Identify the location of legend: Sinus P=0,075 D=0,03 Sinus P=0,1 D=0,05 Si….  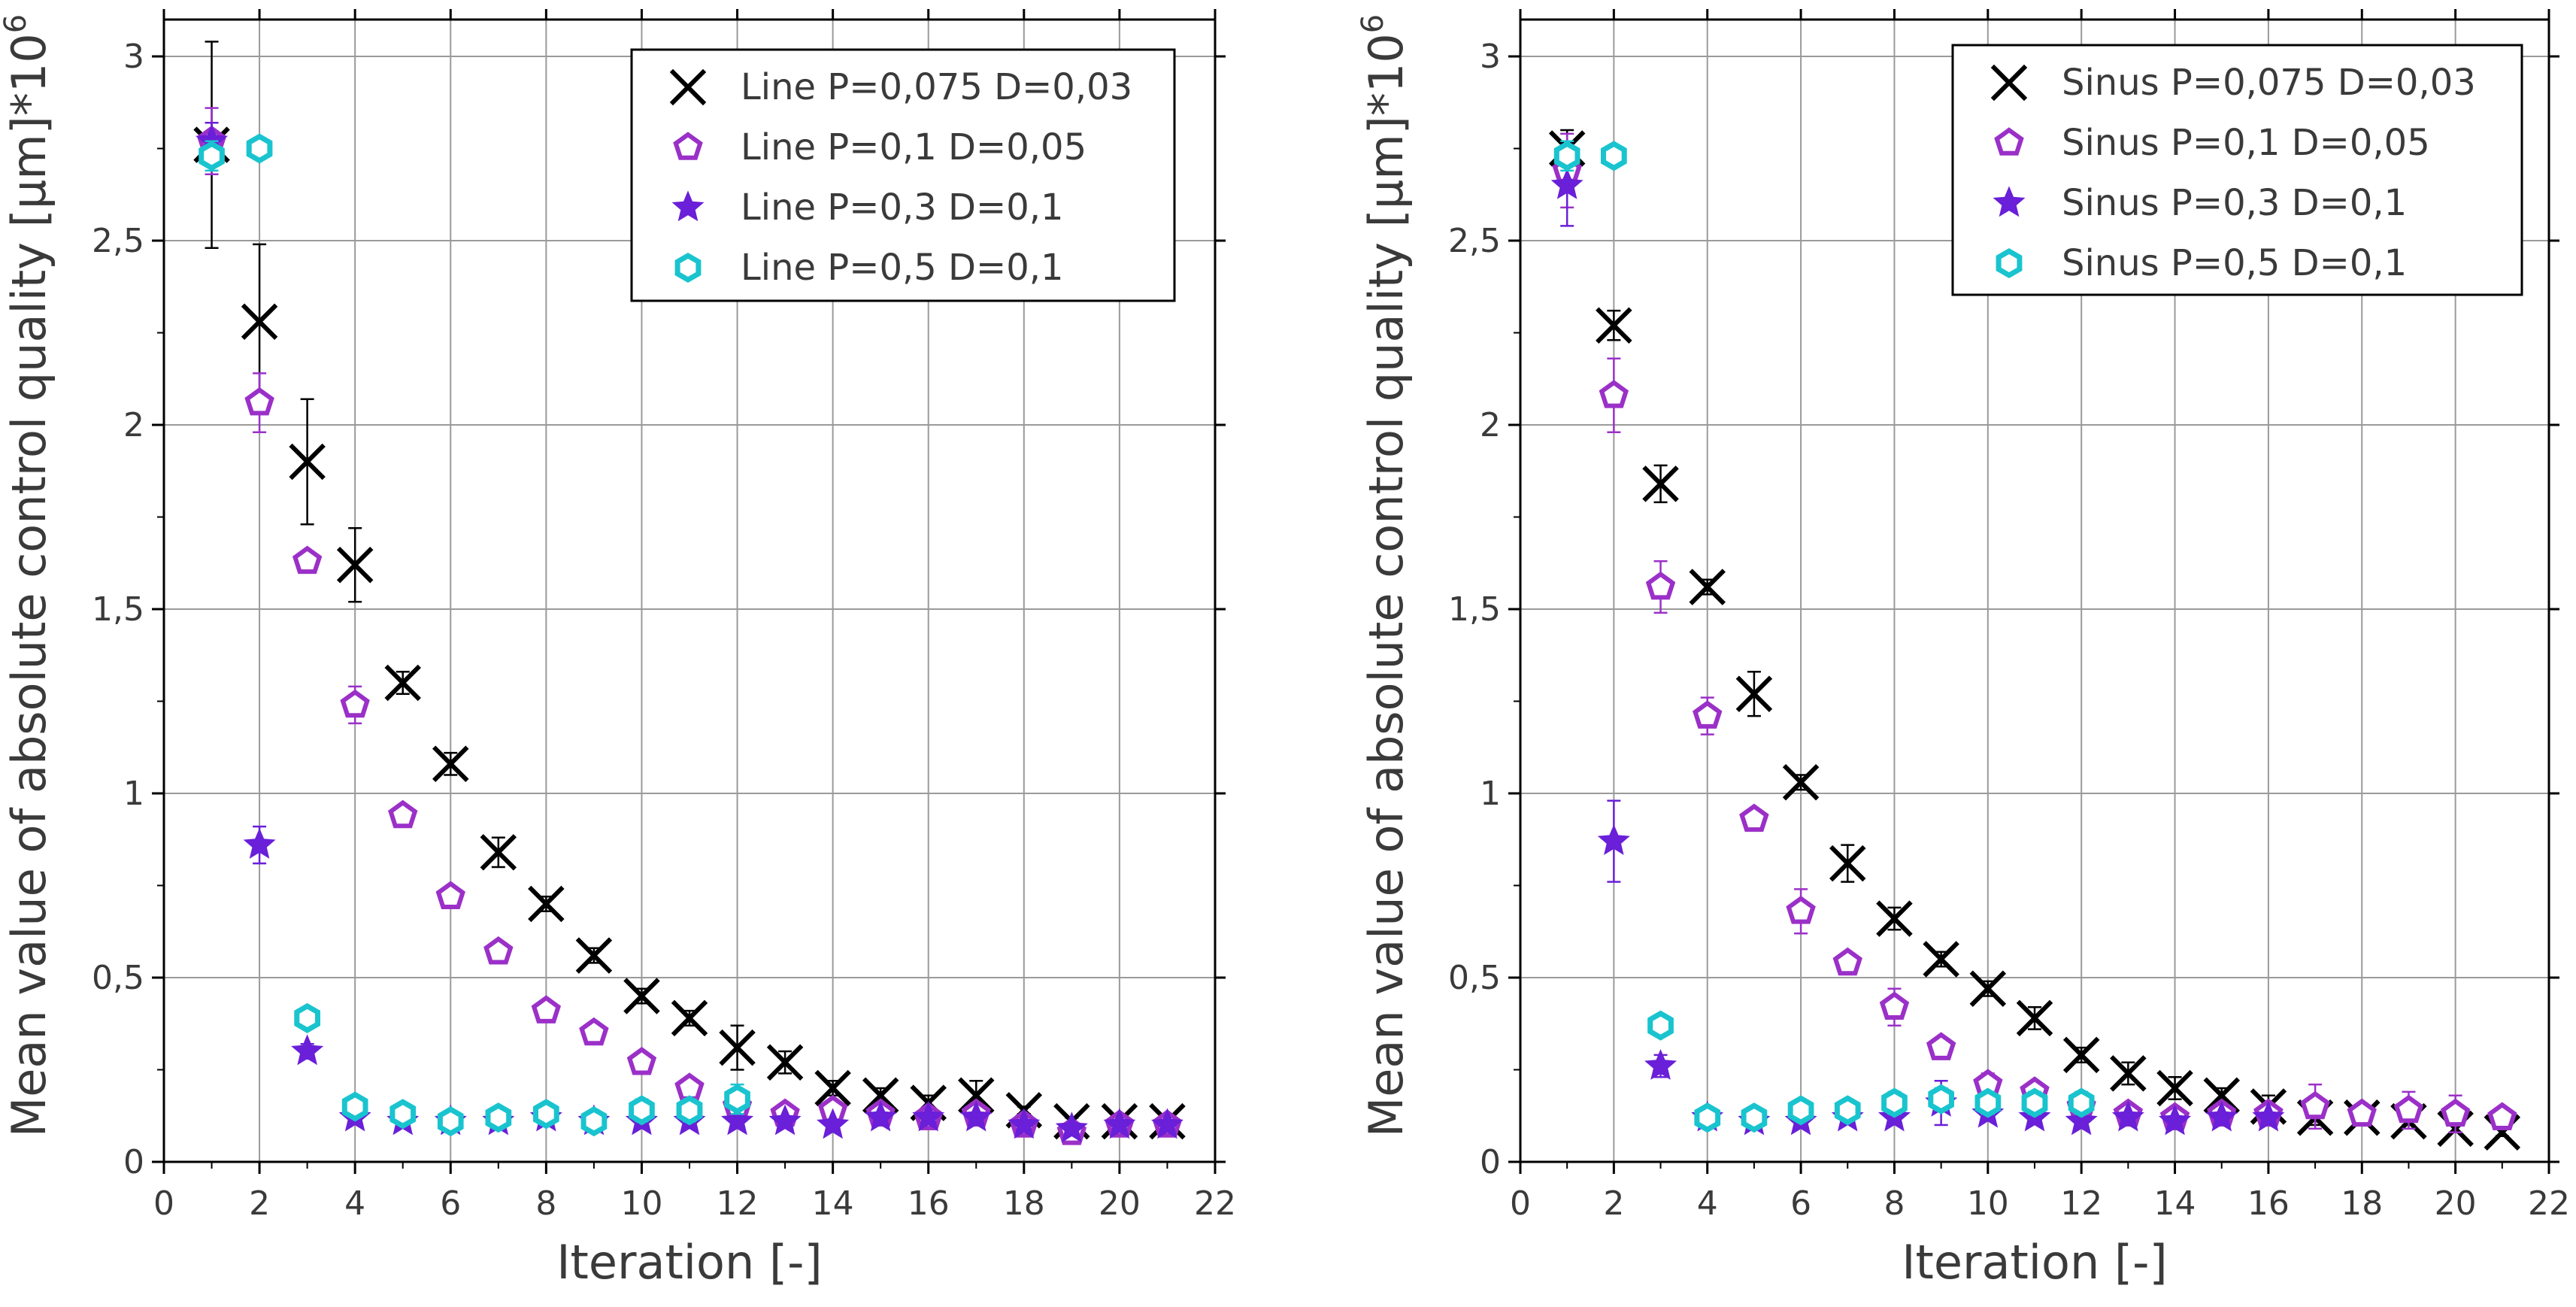
(2237, 170).